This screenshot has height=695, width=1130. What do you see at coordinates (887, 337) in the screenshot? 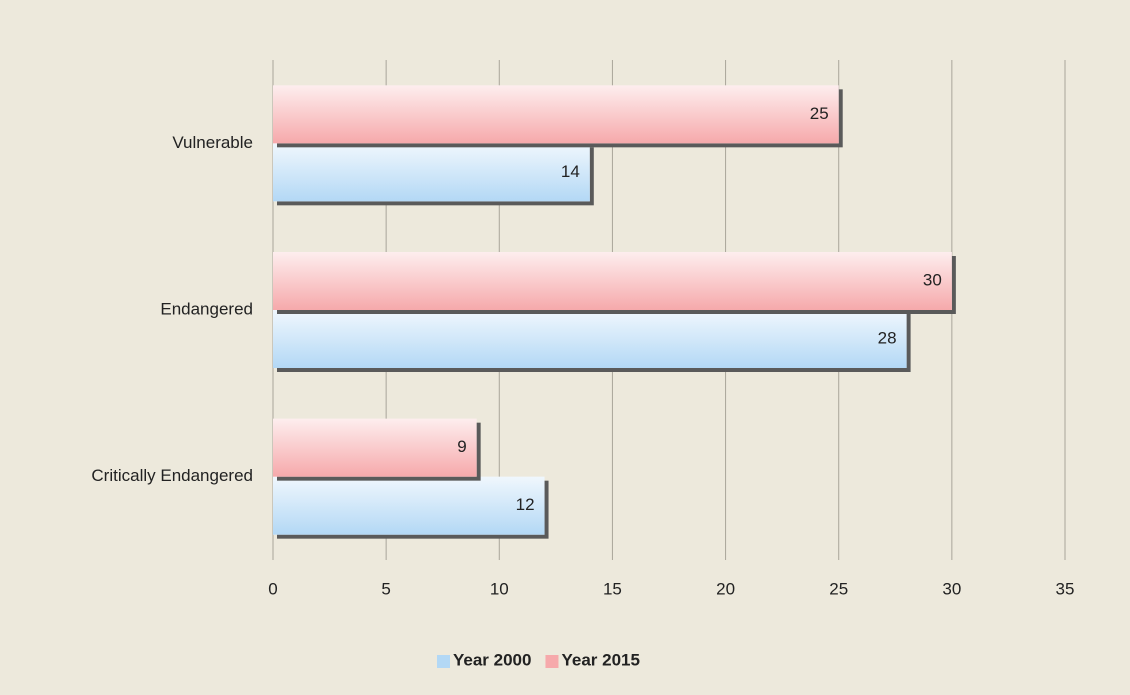
I see `data-label: 28` at bounding box center [887, 337].